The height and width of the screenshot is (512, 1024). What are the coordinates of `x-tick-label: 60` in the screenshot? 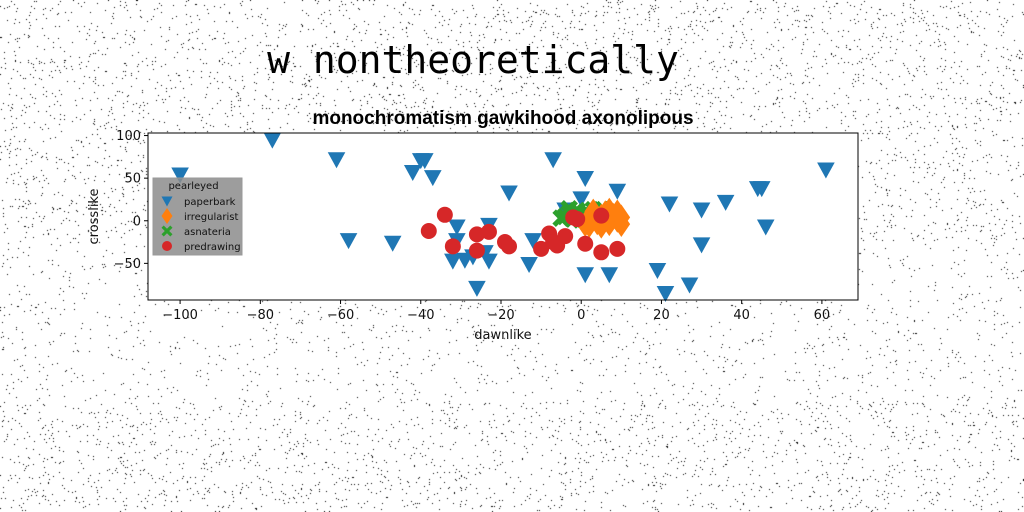 It's located at (822, 315).